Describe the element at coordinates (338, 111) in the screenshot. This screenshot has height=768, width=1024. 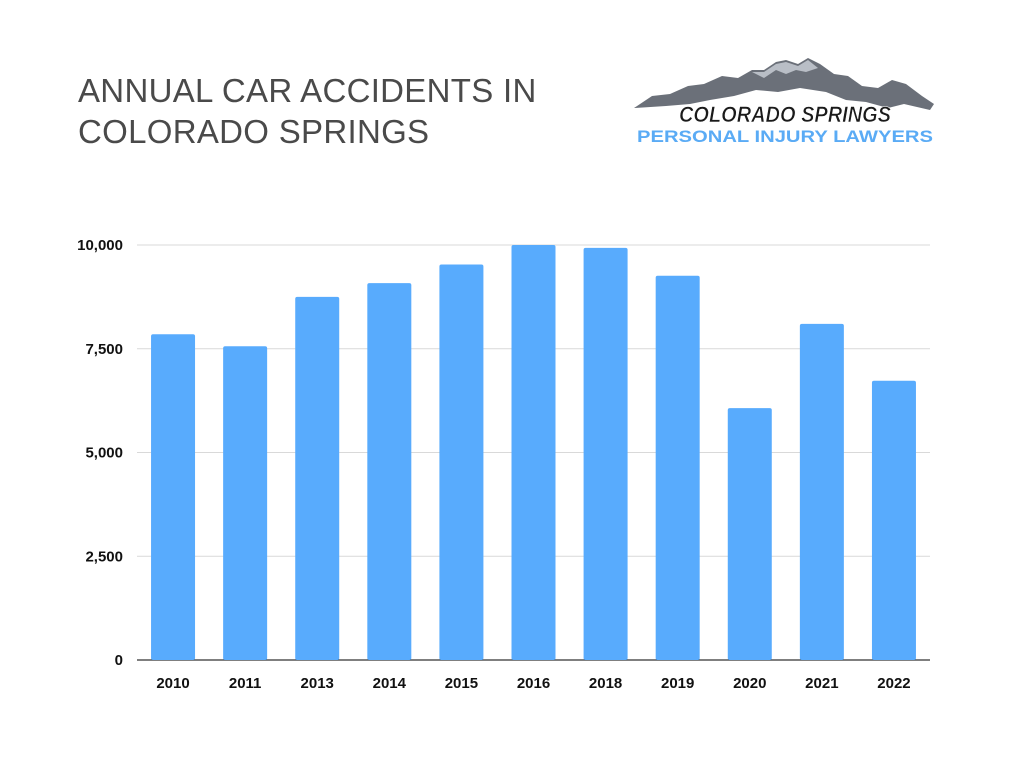
I see `chart-title: ANNUAL CAR ACCIDENTS IN COLORADO SPRINGS` at that location.